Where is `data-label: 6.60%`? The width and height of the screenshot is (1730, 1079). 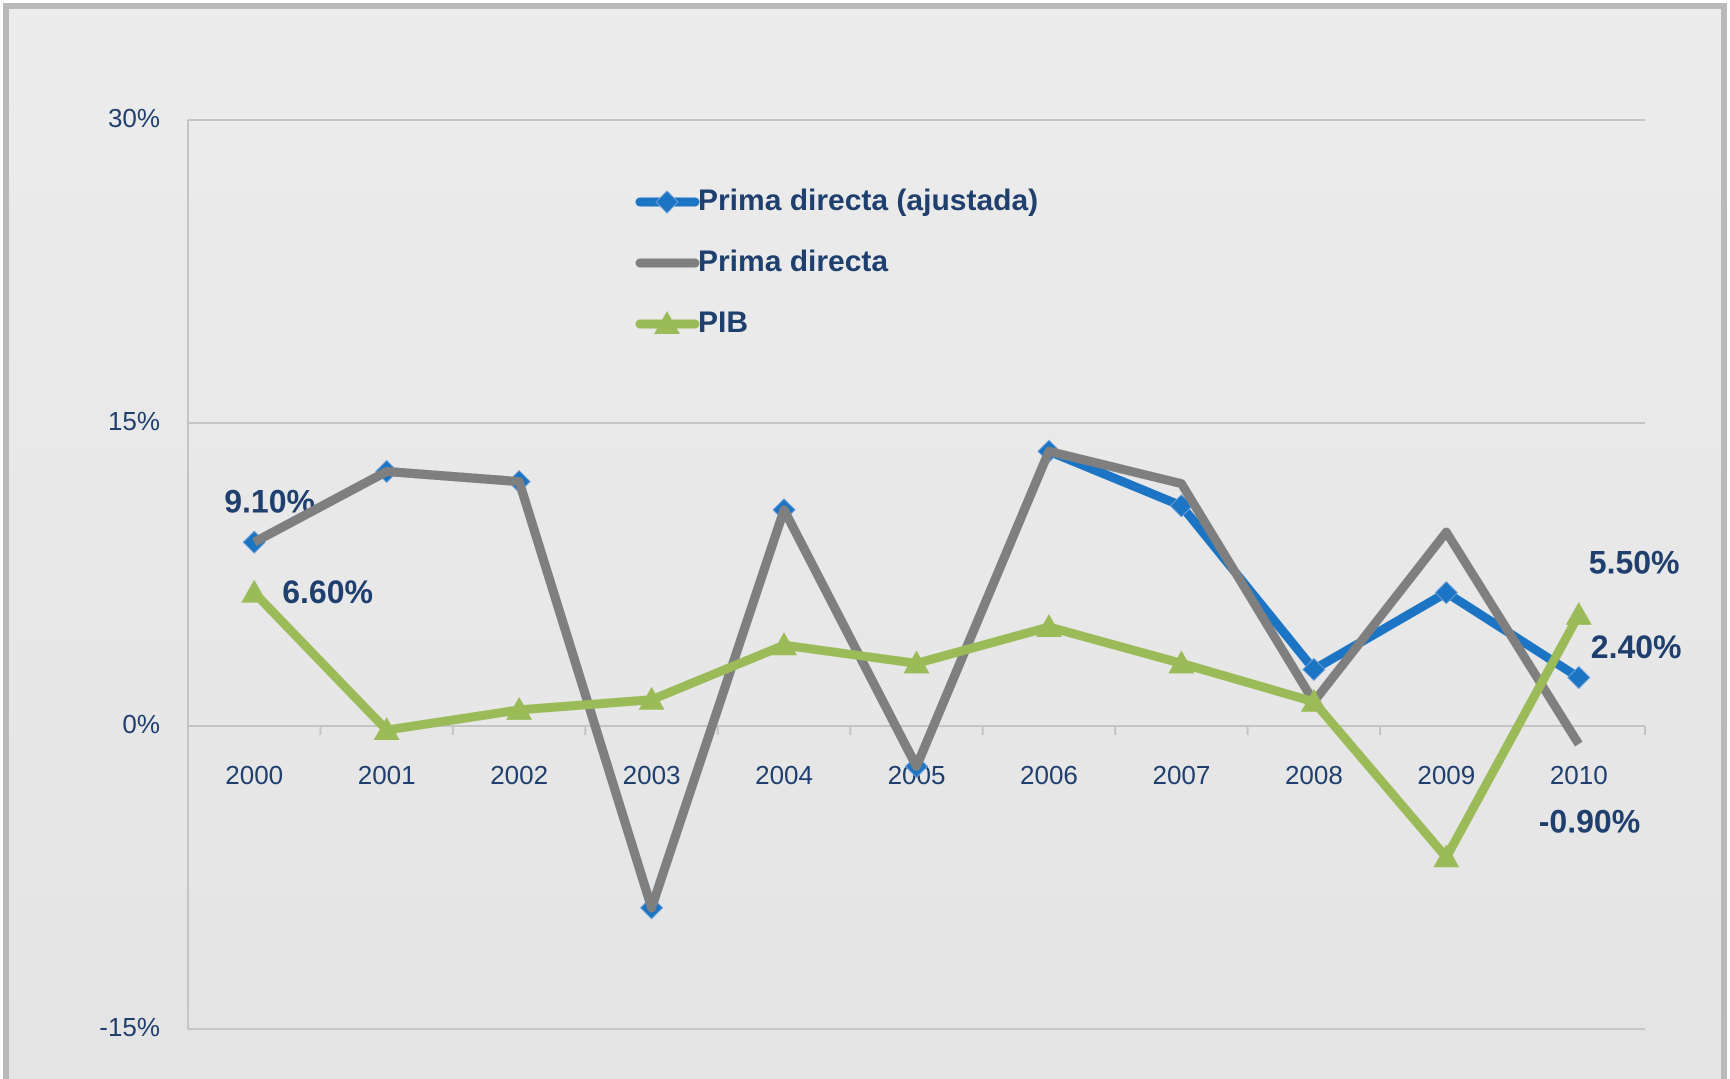
data-label: 6.60% is located at coordinates (327, 592).